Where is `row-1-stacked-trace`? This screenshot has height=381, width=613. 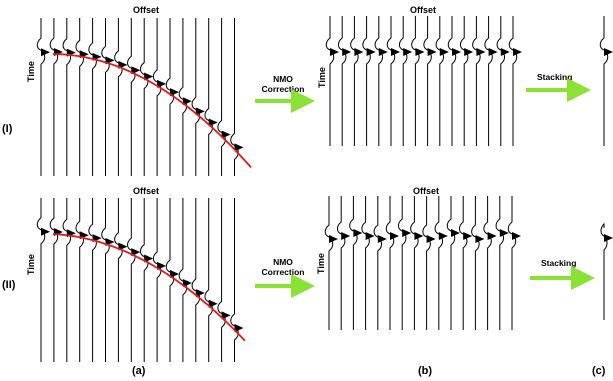 row-1-stacked-trace is located at coordinates (606, 81).